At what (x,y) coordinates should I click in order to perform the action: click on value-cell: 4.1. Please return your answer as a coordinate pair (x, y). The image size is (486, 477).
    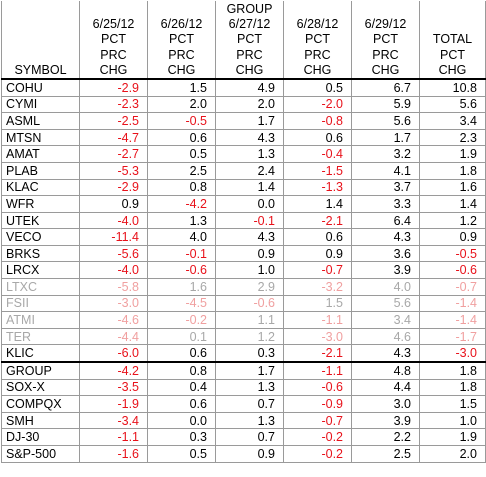
    Looking at the image, I should click on (385, 170).